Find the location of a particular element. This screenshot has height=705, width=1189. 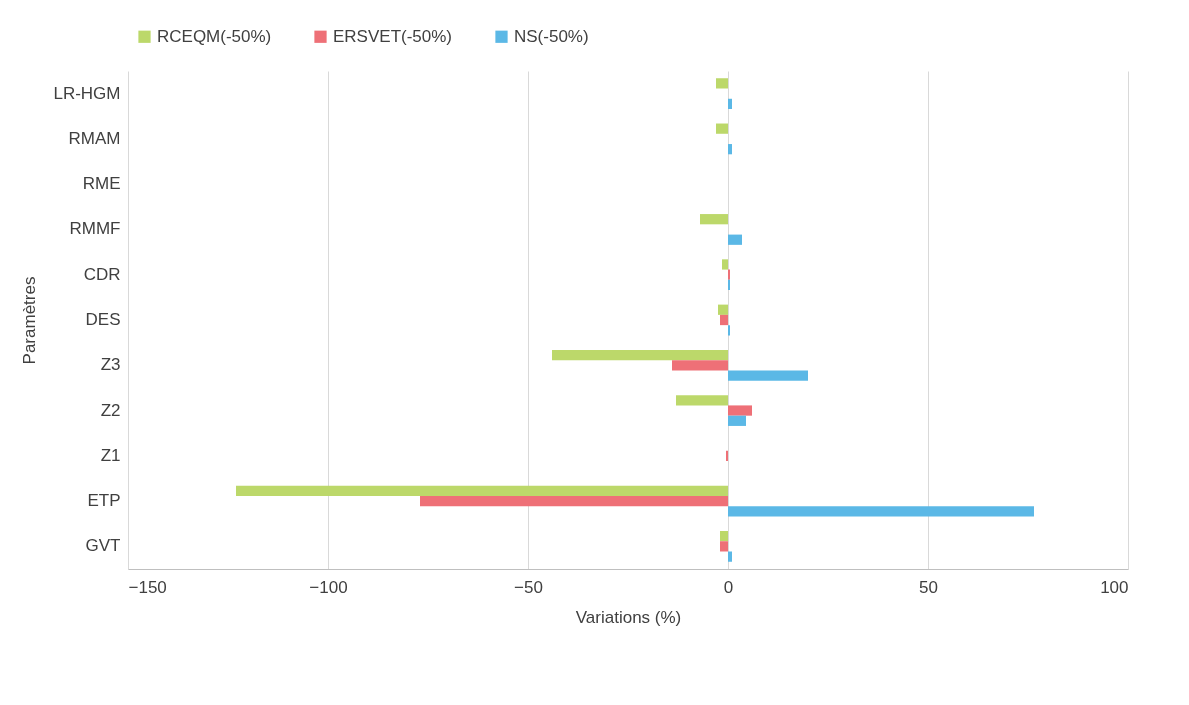

x-tick-label: 0 is located at coordinates (728, 587).